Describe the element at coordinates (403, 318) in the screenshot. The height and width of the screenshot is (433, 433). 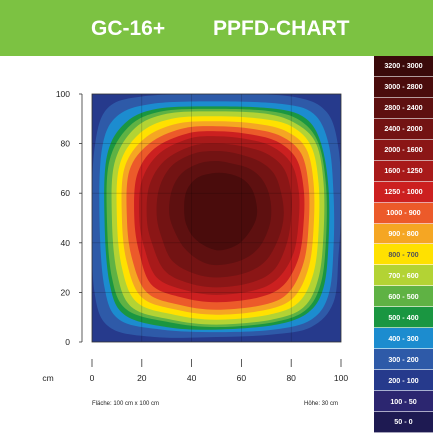
I see `legend-entry: 500 - 400` at that location.